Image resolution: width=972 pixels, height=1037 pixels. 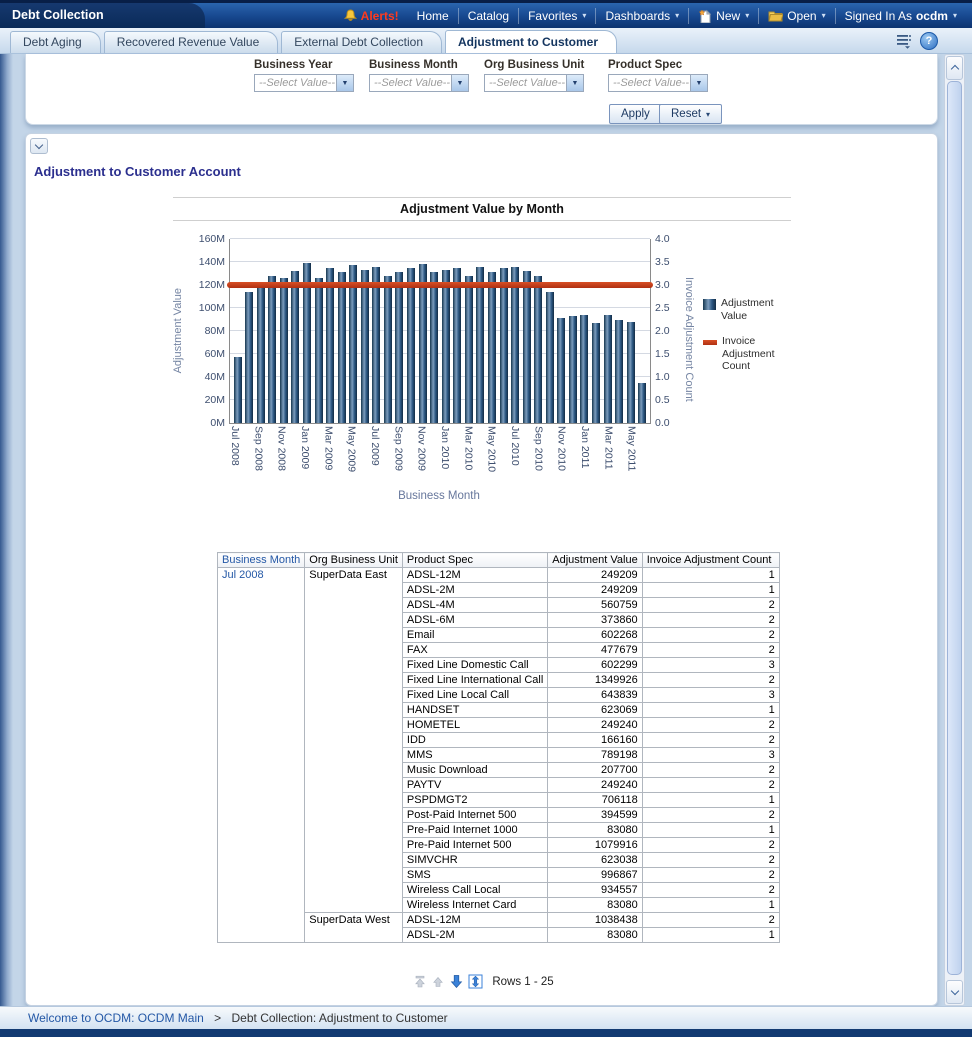 I want to click on bar-oct-2008, so click(x=272, y=349).